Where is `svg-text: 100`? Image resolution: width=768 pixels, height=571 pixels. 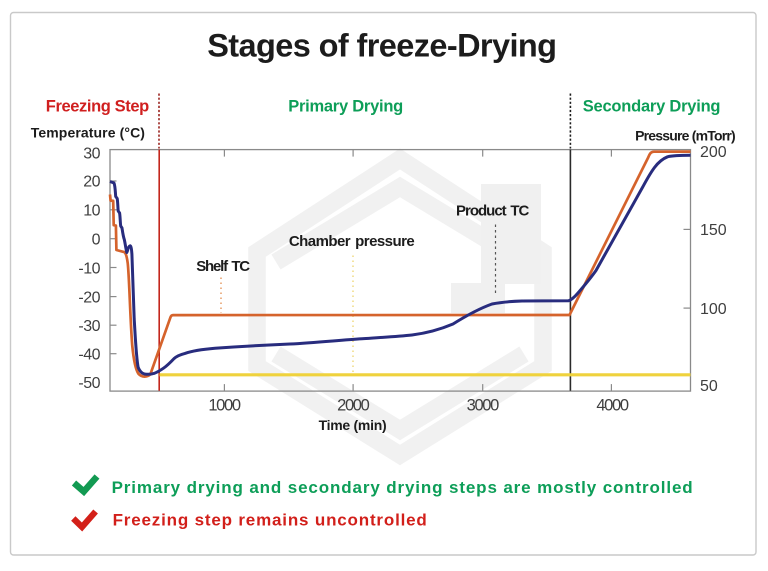
svg-text: 100 is located at coordinates (713, 309).